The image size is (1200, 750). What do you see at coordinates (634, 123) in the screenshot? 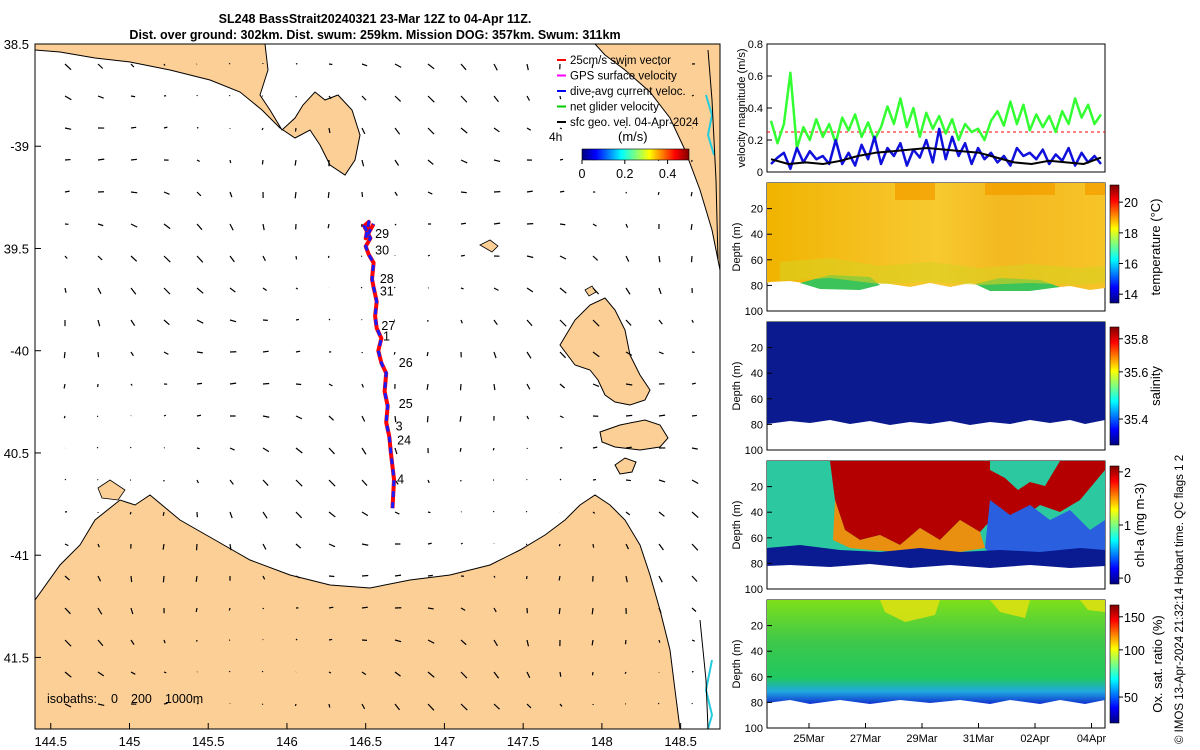
I see `legend-label: sfc geo. vel. 04-Apr-2024` at bounding box center [634, 123].